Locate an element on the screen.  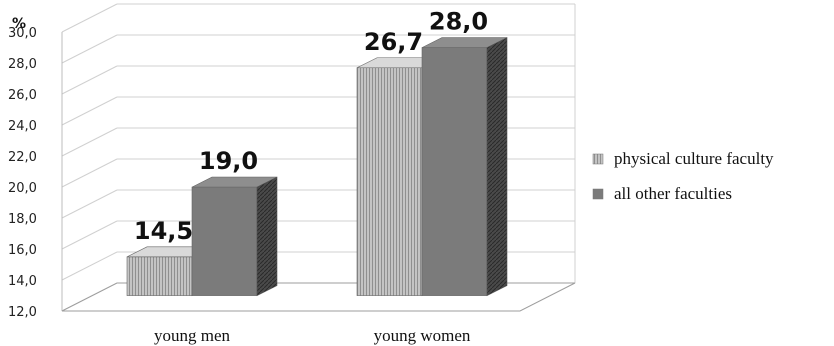
y-tick-label: 16,0 is located at coordinates (22, 250).